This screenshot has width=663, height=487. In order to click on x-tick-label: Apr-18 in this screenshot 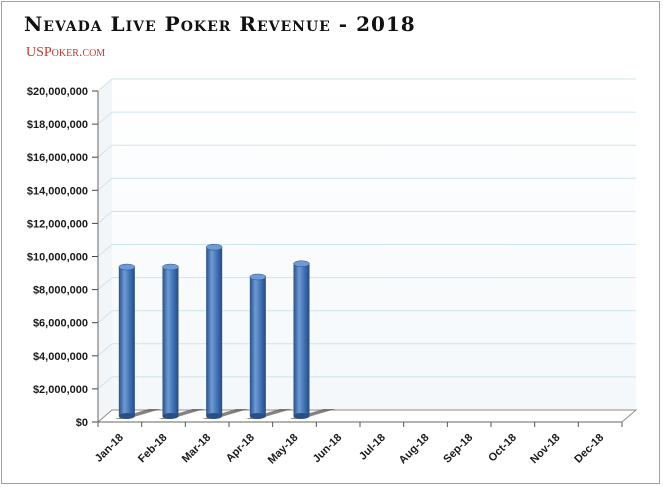, I will do `click(240, 448)`.